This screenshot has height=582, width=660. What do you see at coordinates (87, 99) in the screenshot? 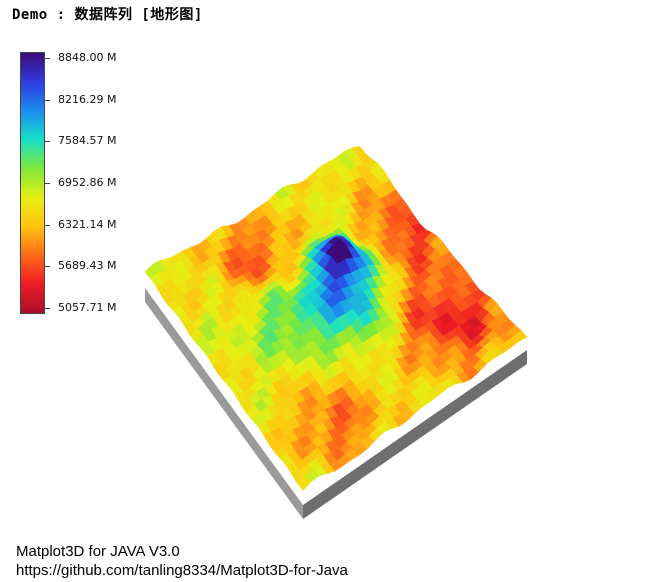
I see `colorbar-tick-label: 8216.29 M` at bounding box center [87, 99].